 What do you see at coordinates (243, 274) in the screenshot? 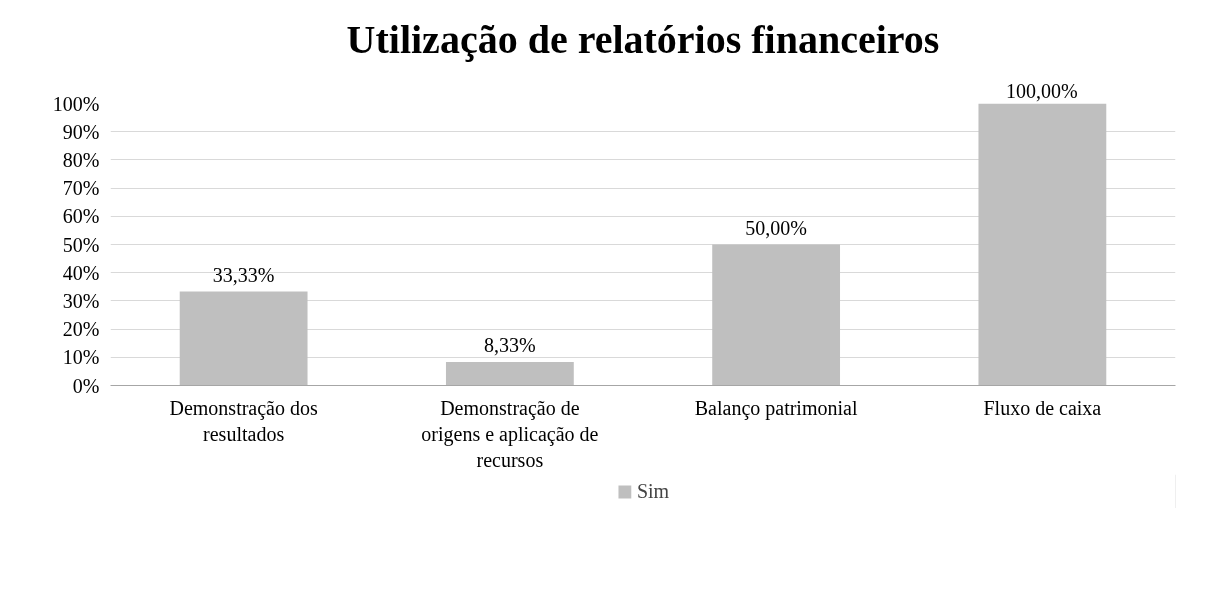
I see `data-label: 33,33%` at bounding box center [243, 274].